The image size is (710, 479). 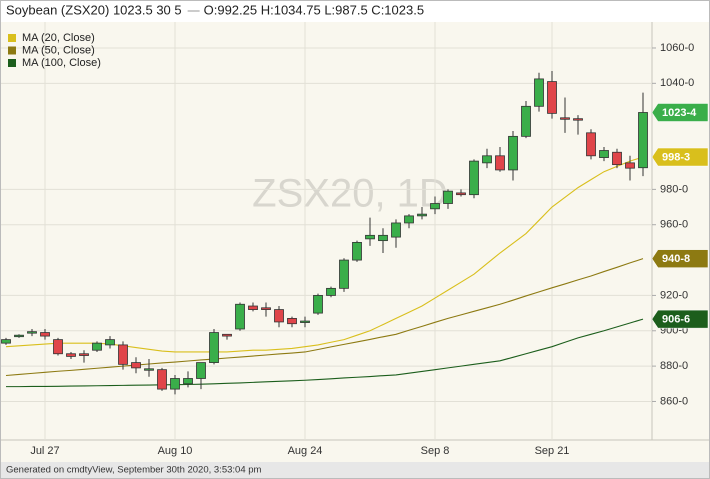 What do you see at coordinates (674, 366) in the screenshot?
I see `y-tick-label: 880-0` at bounding box center [674, 366].